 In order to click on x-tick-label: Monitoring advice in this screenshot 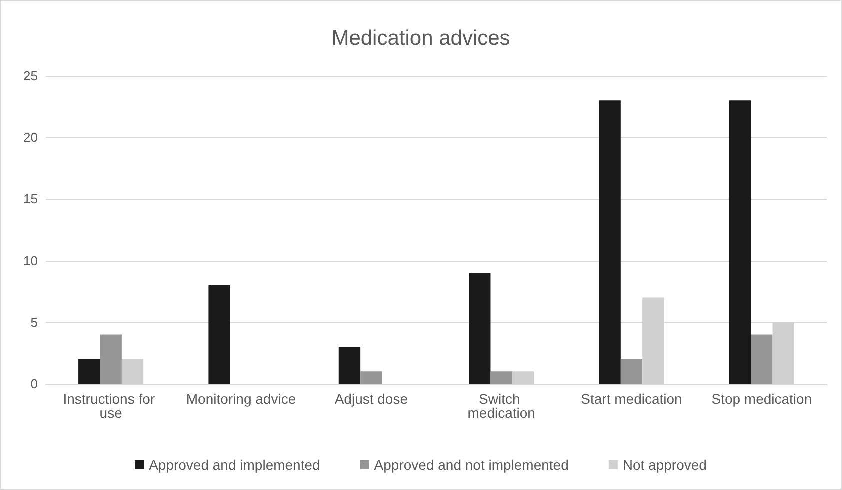, I will do `click(241, 399)`.